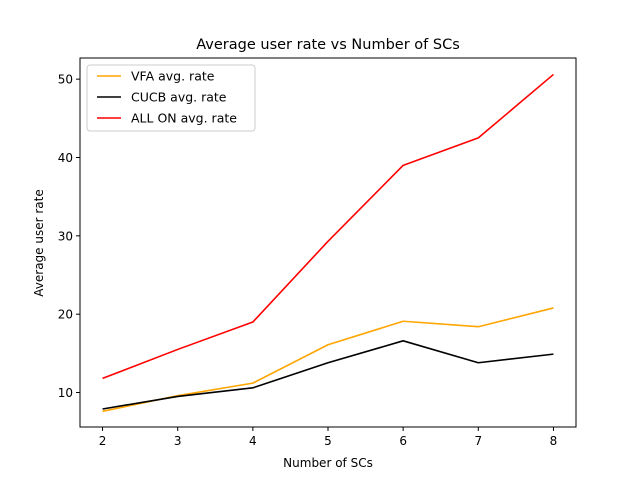  I want to click on y-tick-label: 10, so click(65, 393).